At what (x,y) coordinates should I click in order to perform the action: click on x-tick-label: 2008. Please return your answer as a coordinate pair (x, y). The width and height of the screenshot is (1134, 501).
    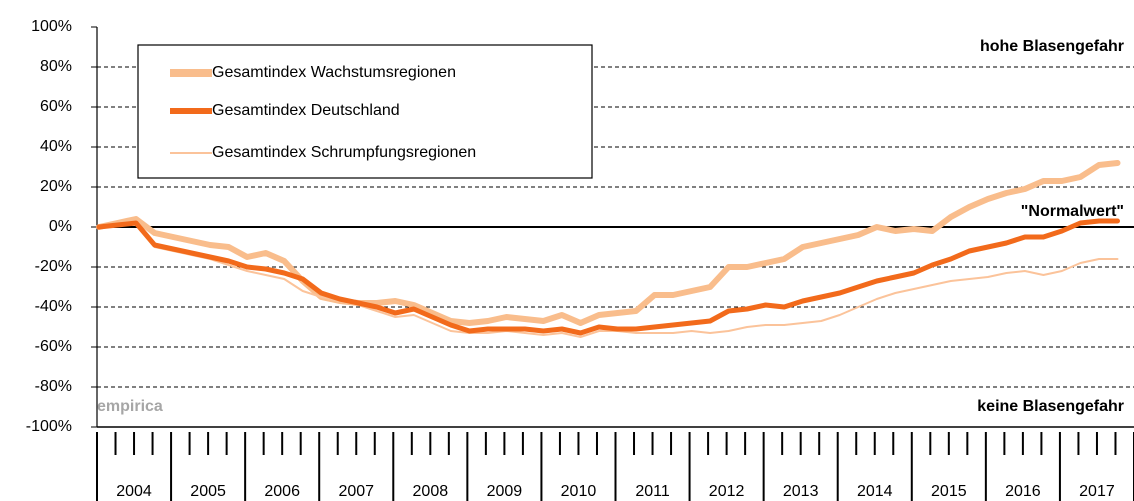
    Looking at the image, I should click on (431, 491).